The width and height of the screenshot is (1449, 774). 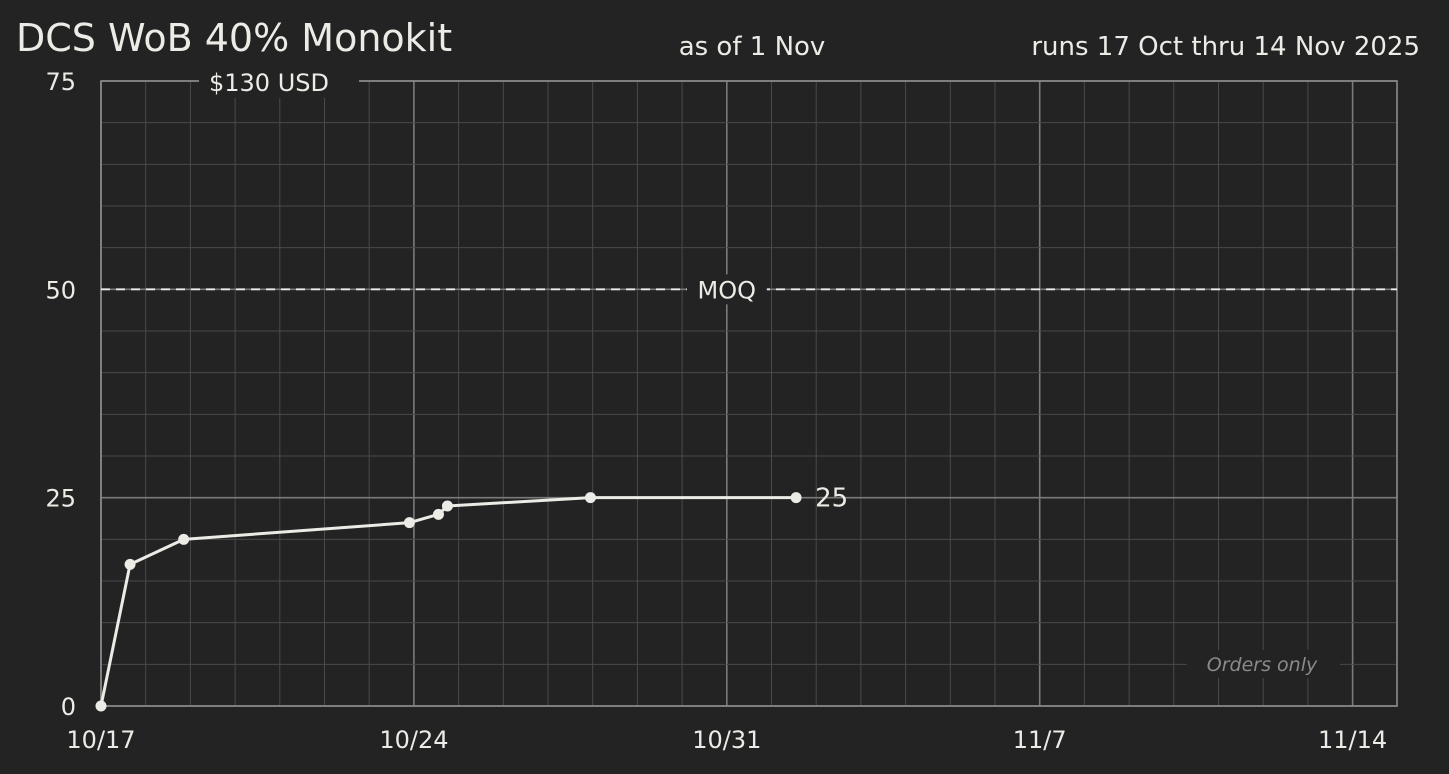 I want to click on moq-label-background, so click(x=726, y=289).